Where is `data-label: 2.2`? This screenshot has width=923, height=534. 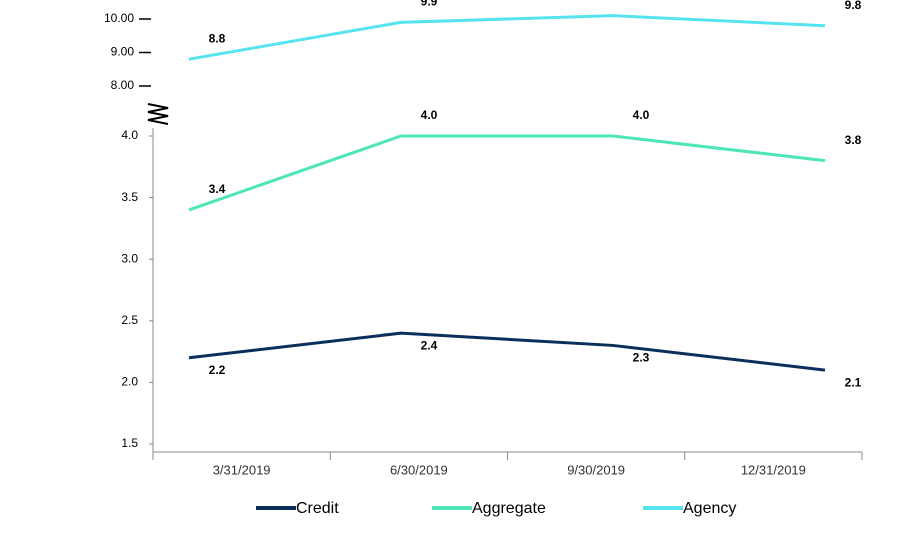
data-label: 2.2 is located at coordinates (217, 370).